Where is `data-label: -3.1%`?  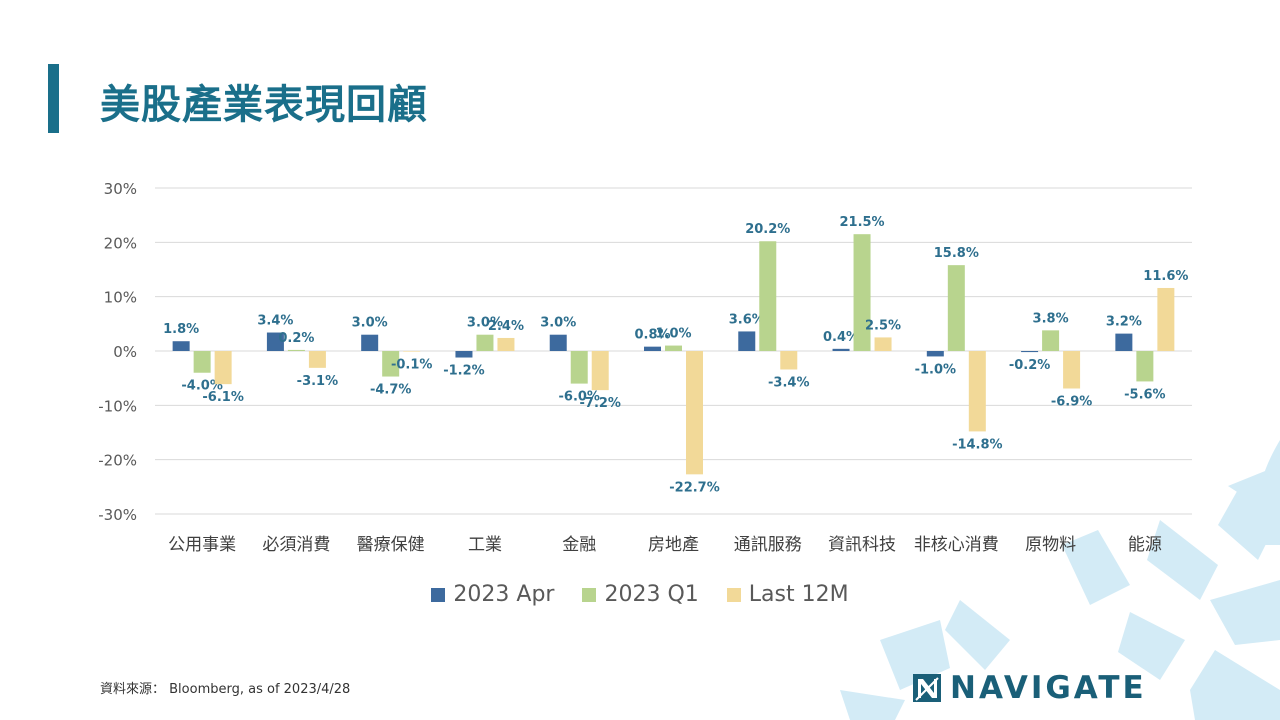
data-label: -3.1% is located at coordinates (317, 381).